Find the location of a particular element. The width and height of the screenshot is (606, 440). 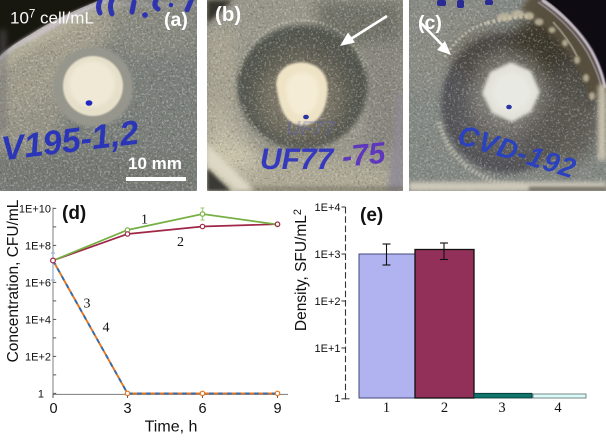

svg-text: (d) is located at coordinates (74, 213).